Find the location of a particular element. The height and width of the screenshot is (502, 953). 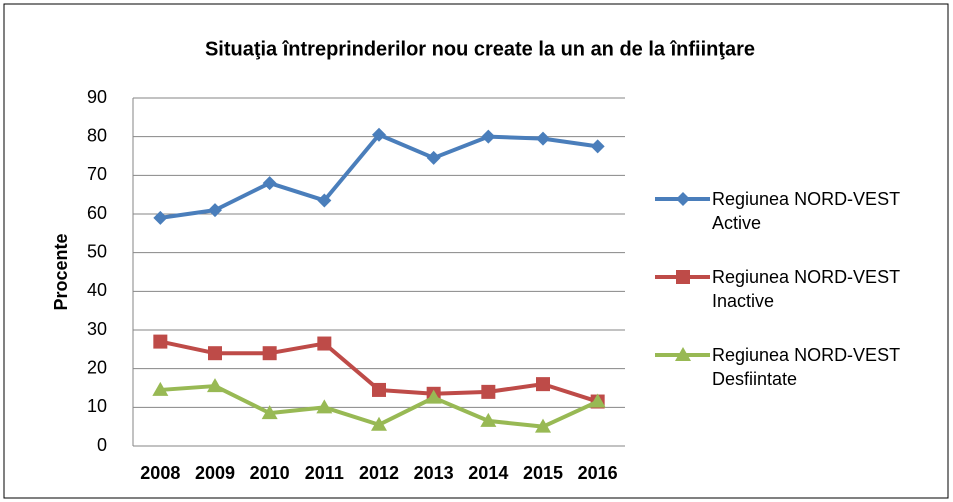

y-tick-label: 90 is located at coordinates (97, 97).